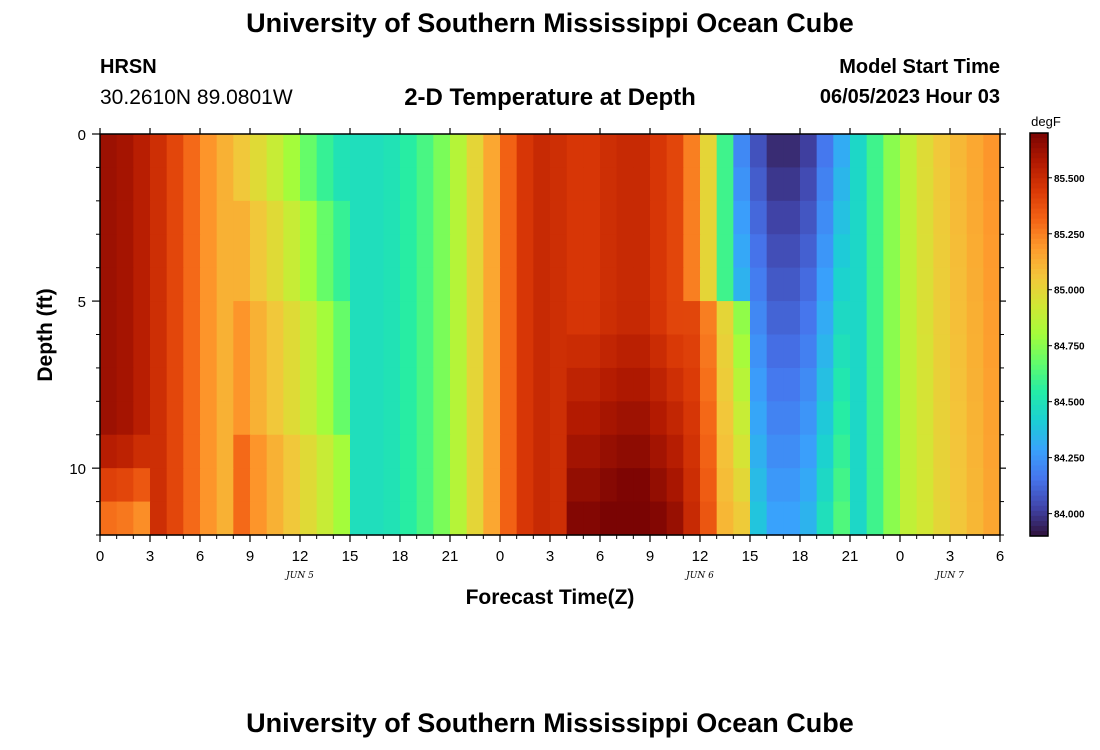 The height and width of the screenshot is (750, 1100). I want to click on colorbar-tick-label: 84.250, so click(1069, 459).